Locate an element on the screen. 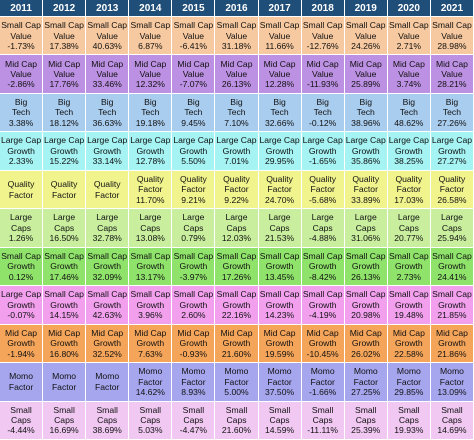 The height and width of the screenshot is (440, 474). table-cell-2017-rank-8: Small Cap Growth 14.23% is located at coordinates (280, 305).